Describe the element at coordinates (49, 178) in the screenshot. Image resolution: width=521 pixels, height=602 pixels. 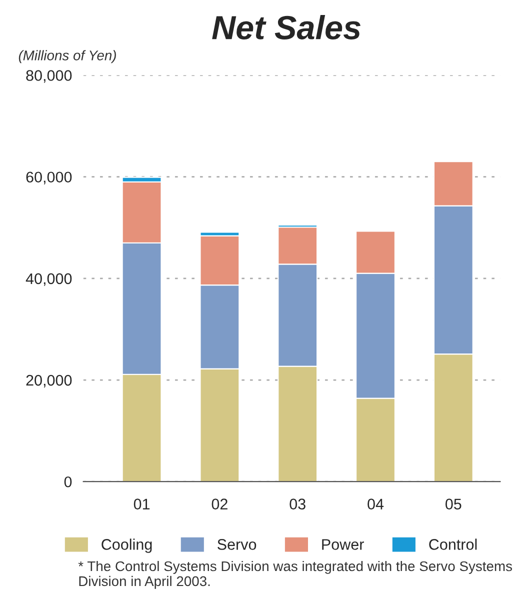
I see `y-tick-label: 60,000` at that location.